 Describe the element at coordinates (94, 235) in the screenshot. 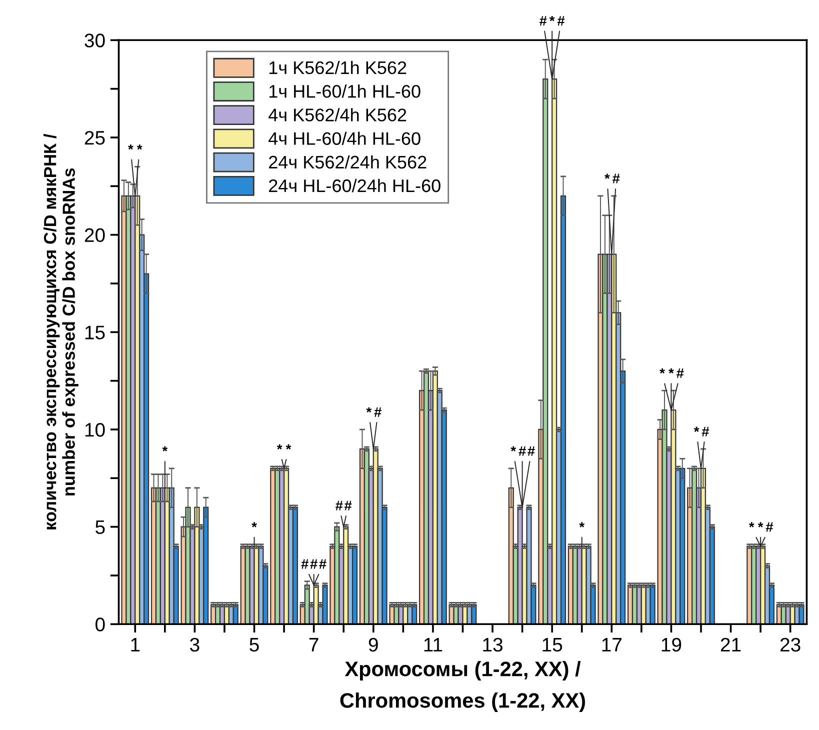

I see `y-tick-label: 20` at that location.